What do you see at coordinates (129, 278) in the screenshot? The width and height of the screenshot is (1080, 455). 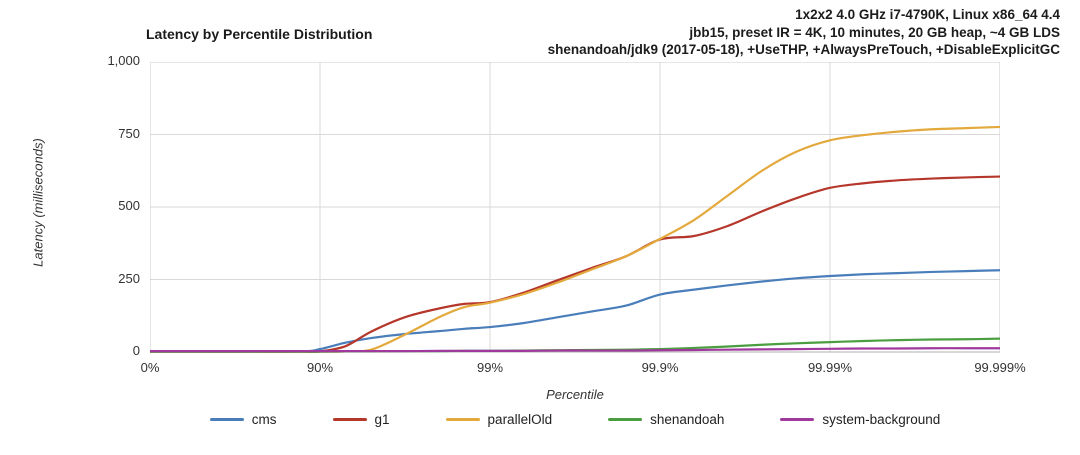 I see `y-tick-label: 250` at bounding box center [129, 278].